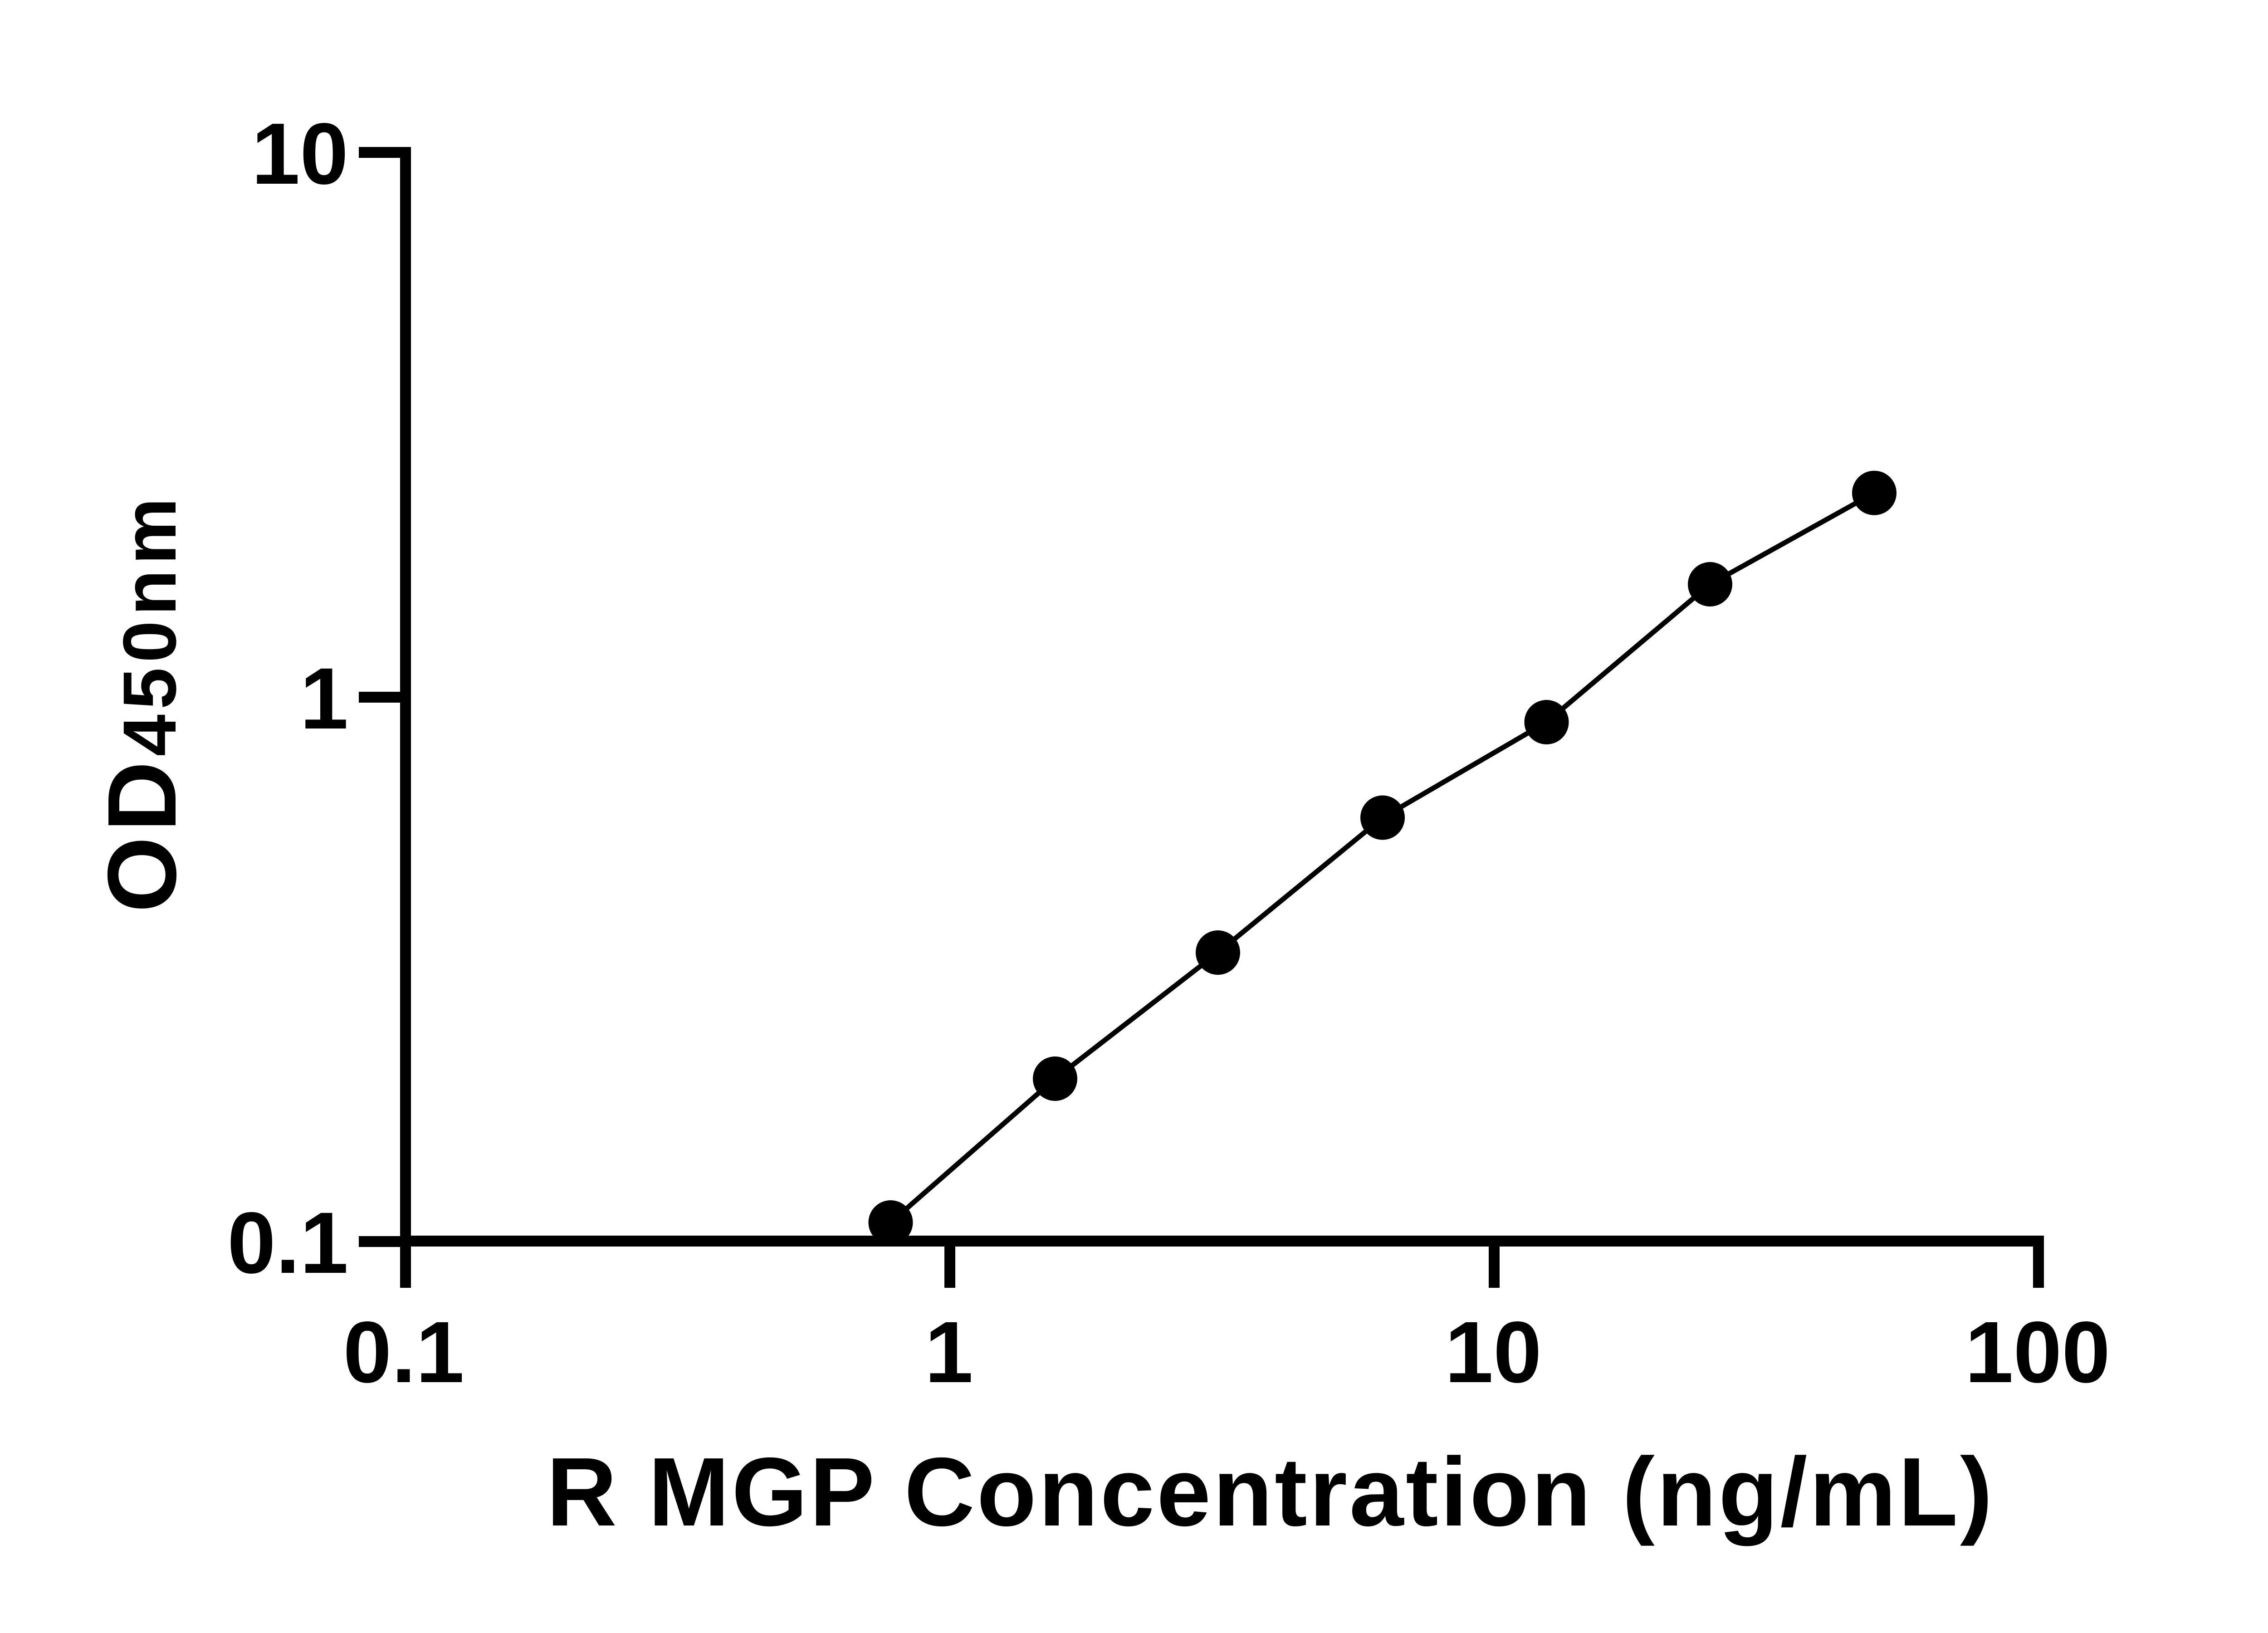 The width and height of the screenshot is (2268, 1633). What do you see at coordinates (2038, 1352) in the screenshot?
I see `svg-text: 100` at bounding box center [2038, 1352].